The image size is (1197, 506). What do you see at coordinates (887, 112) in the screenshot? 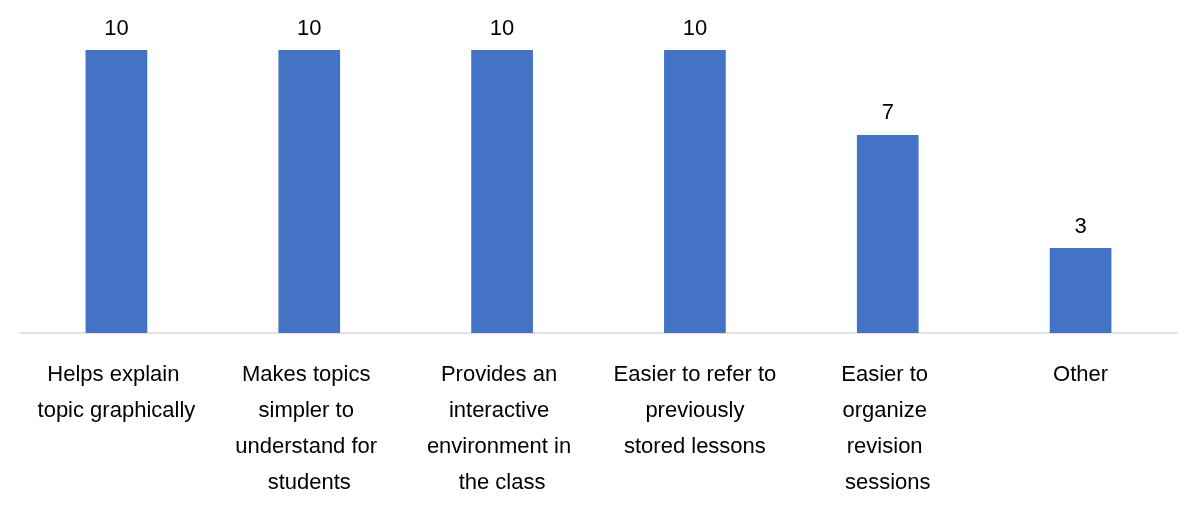
I see `data-label: 7` at bounding box center [887, 112].